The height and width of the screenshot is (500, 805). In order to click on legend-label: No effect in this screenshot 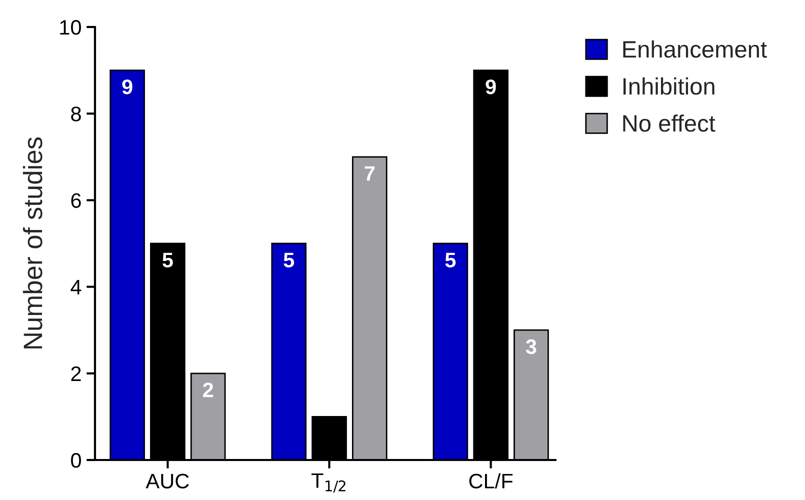, I will do `click(669, 123)`.